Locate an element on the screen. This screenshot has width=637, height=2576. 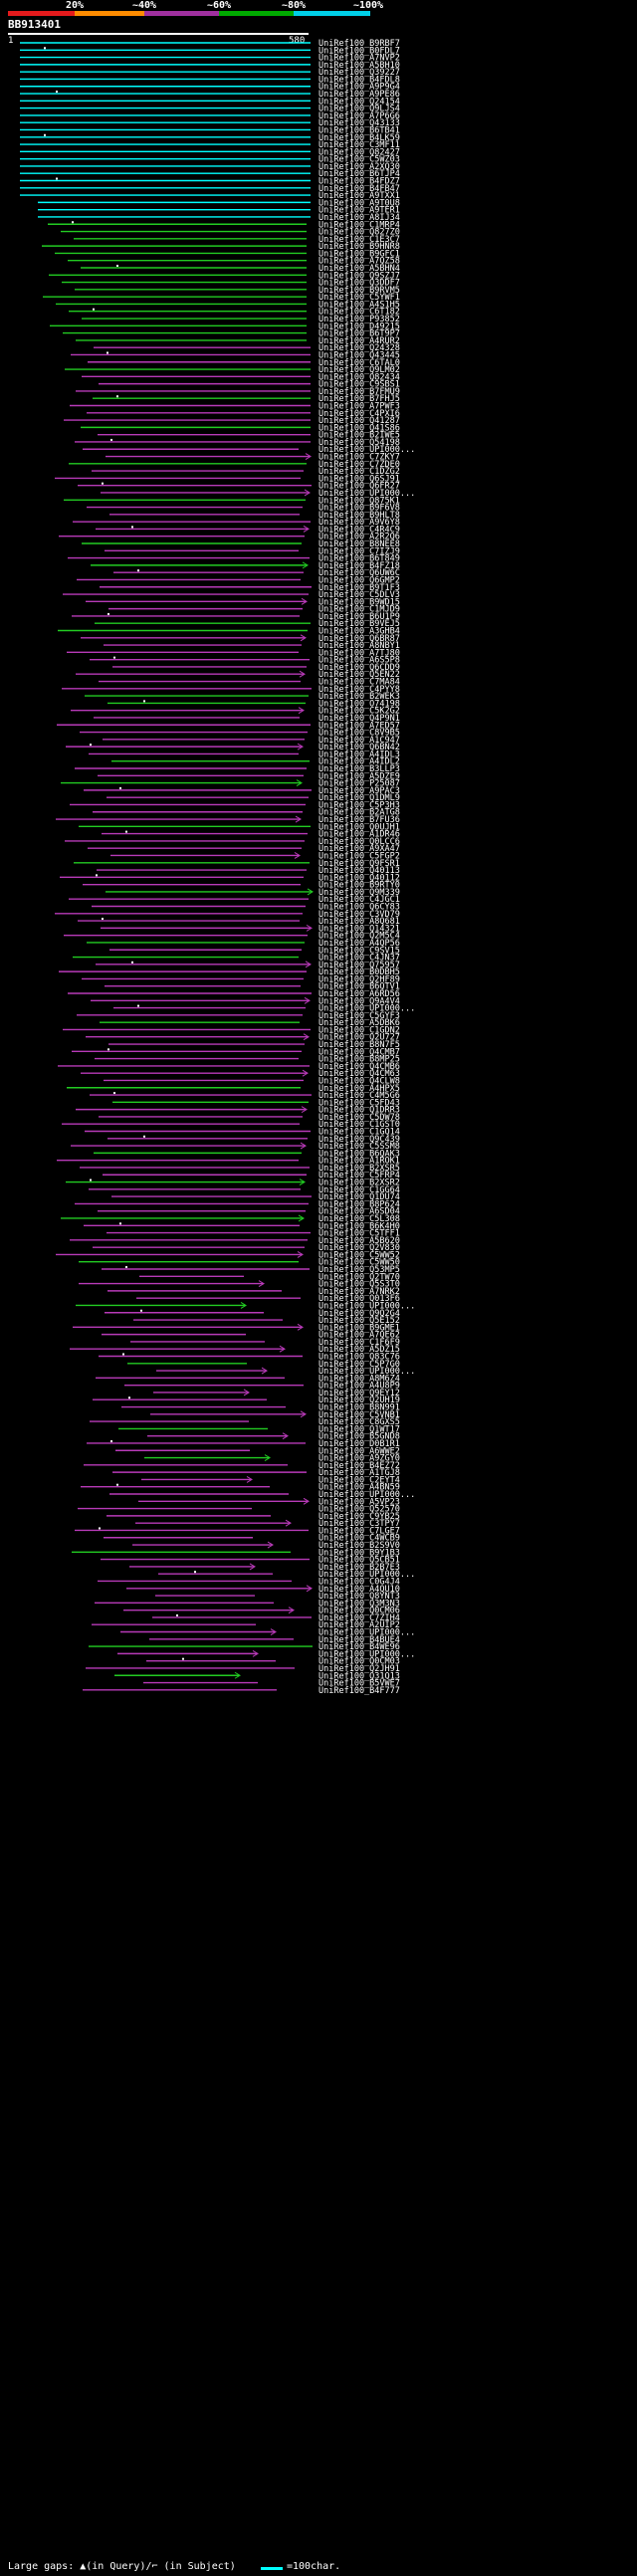
hit-name: UniRef100_B9RTY0 is located at coordinates (359, 886).